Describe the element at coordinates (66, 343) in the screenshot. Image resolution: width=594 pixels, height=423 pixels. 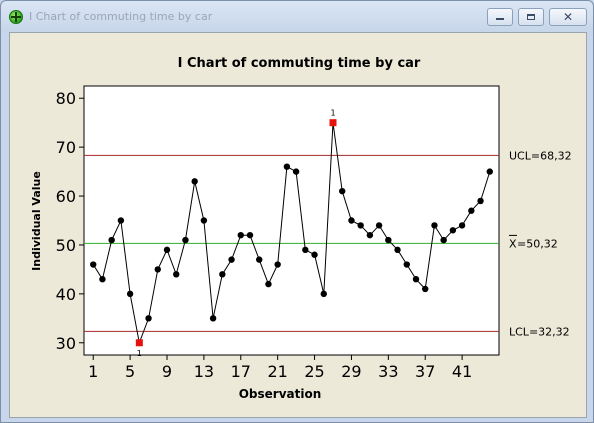
I see `y-tick-label: 30` at that location.